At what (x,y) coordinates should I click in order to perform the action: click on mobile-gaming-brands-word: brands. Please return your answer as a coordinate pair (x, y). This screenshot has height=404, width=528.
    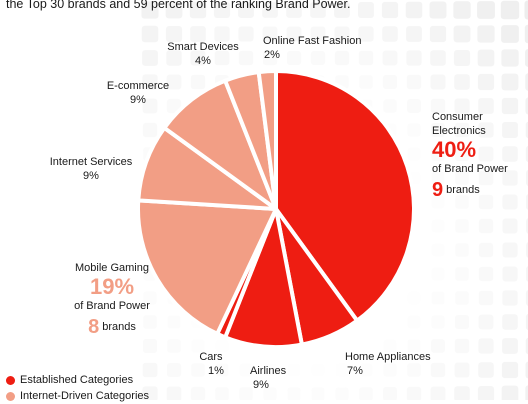
    Looking at the image, I should click on (119, 327).